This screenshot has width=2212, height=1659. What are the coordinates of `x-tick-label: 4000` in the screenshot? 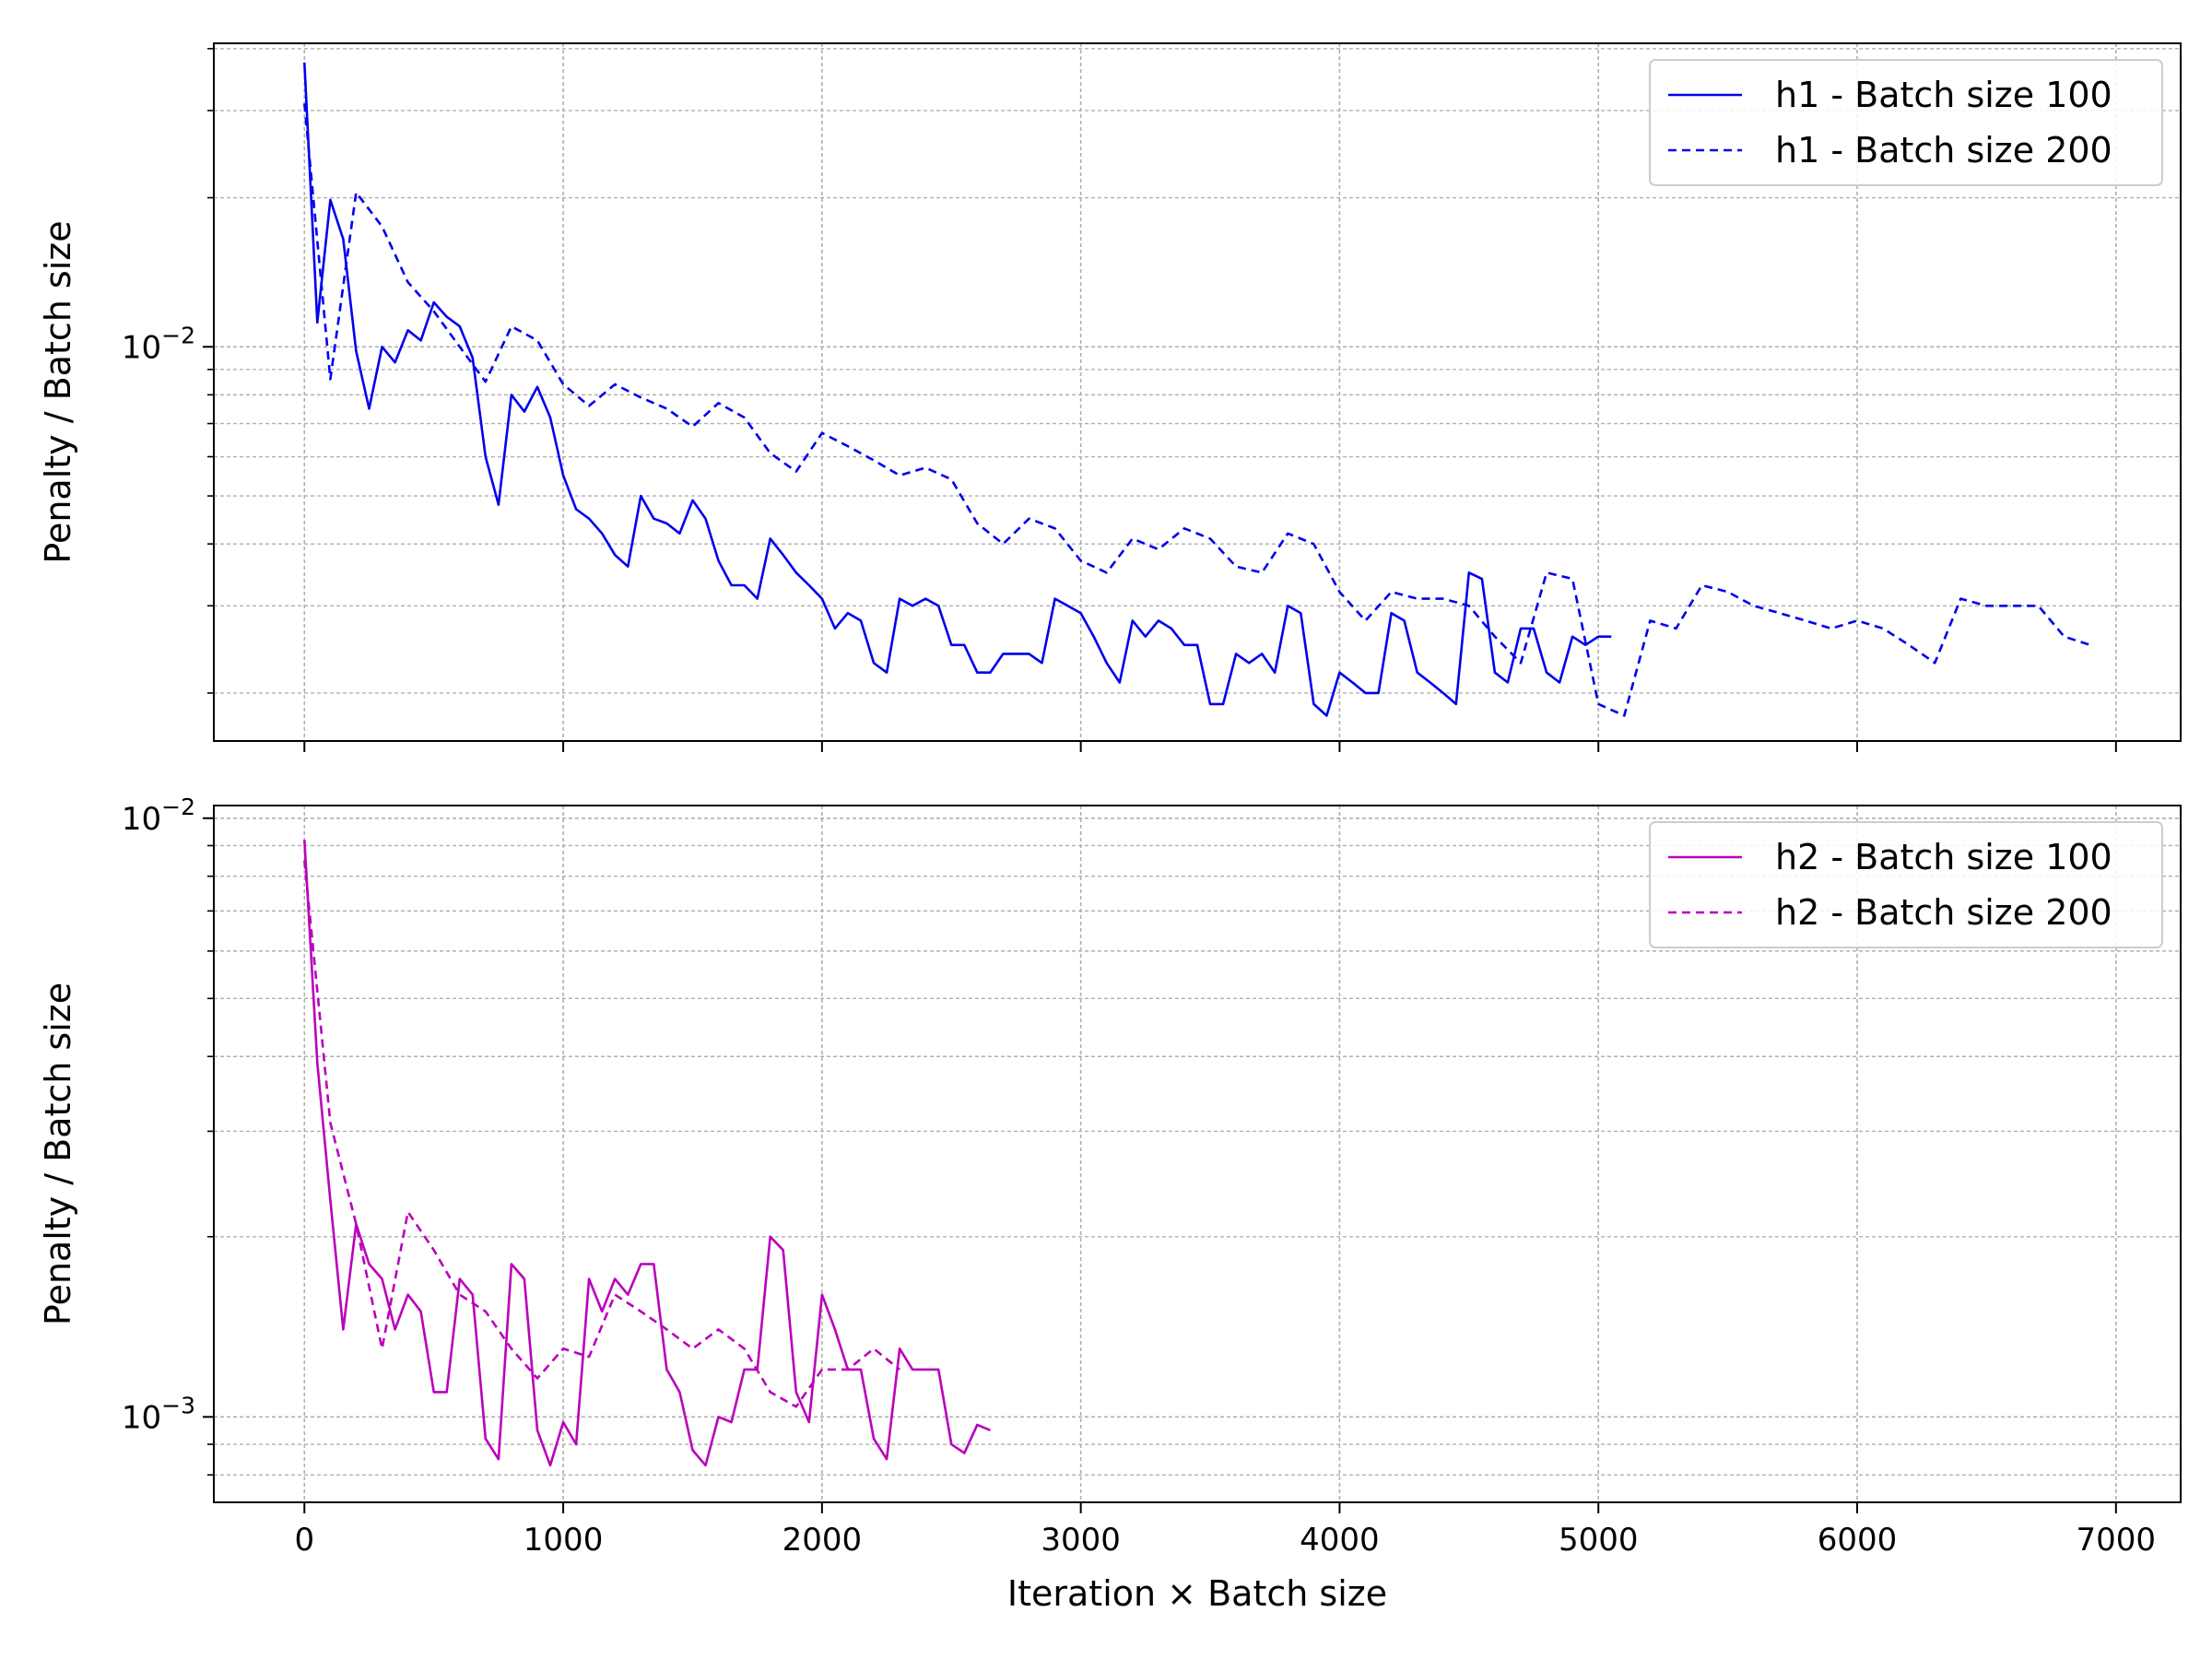 It's located at (1340, 1540).